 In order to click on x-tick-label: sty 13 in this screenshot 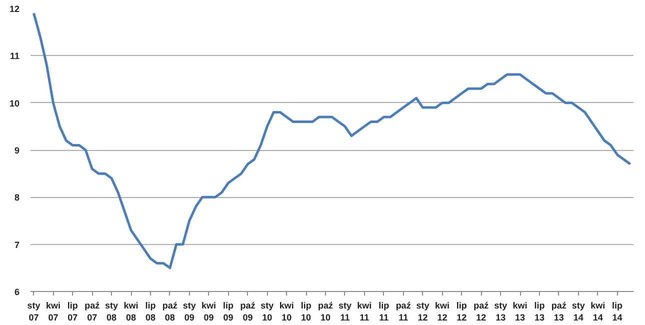, I will do `click(501, 311)`.